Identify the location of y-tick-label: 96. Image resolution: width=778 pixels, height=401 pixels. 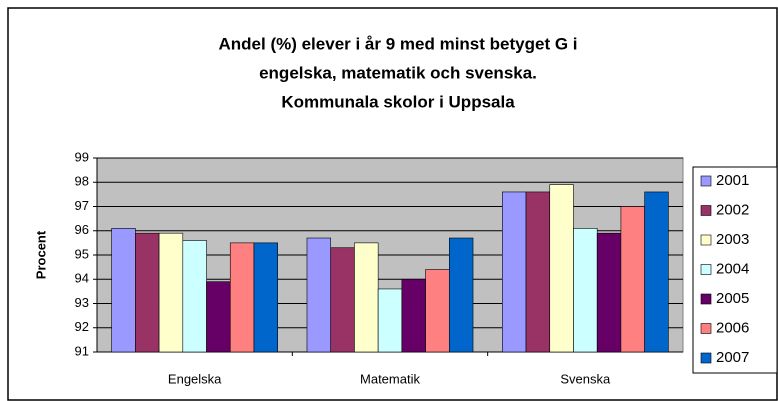
(82, 229).